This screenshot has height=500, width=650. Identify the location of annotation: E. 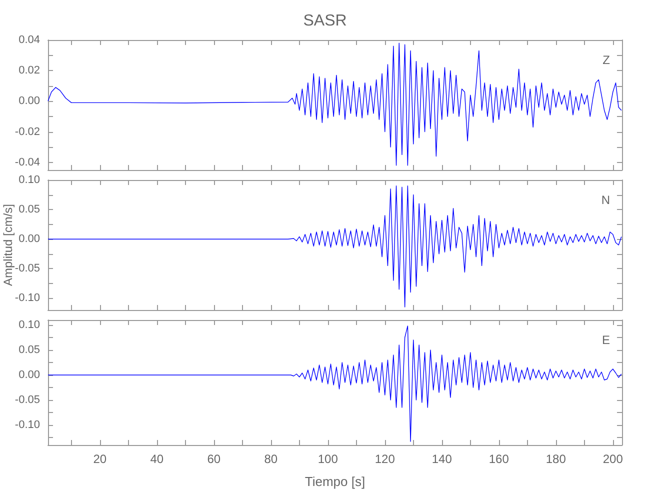
(606, 340).